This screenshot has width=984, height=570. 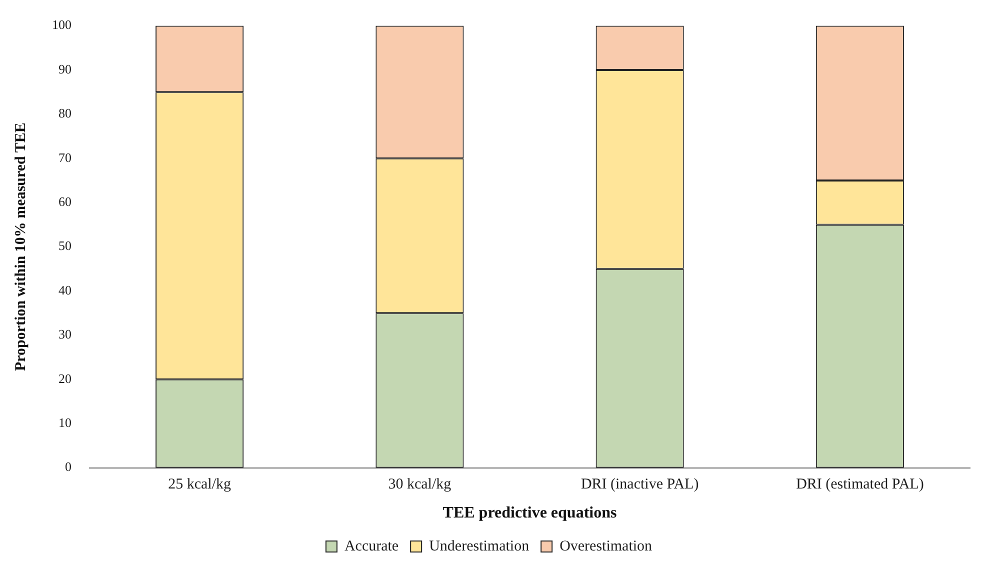 I want to click on legend-label: Underestimation, so click(x=479, y=546).